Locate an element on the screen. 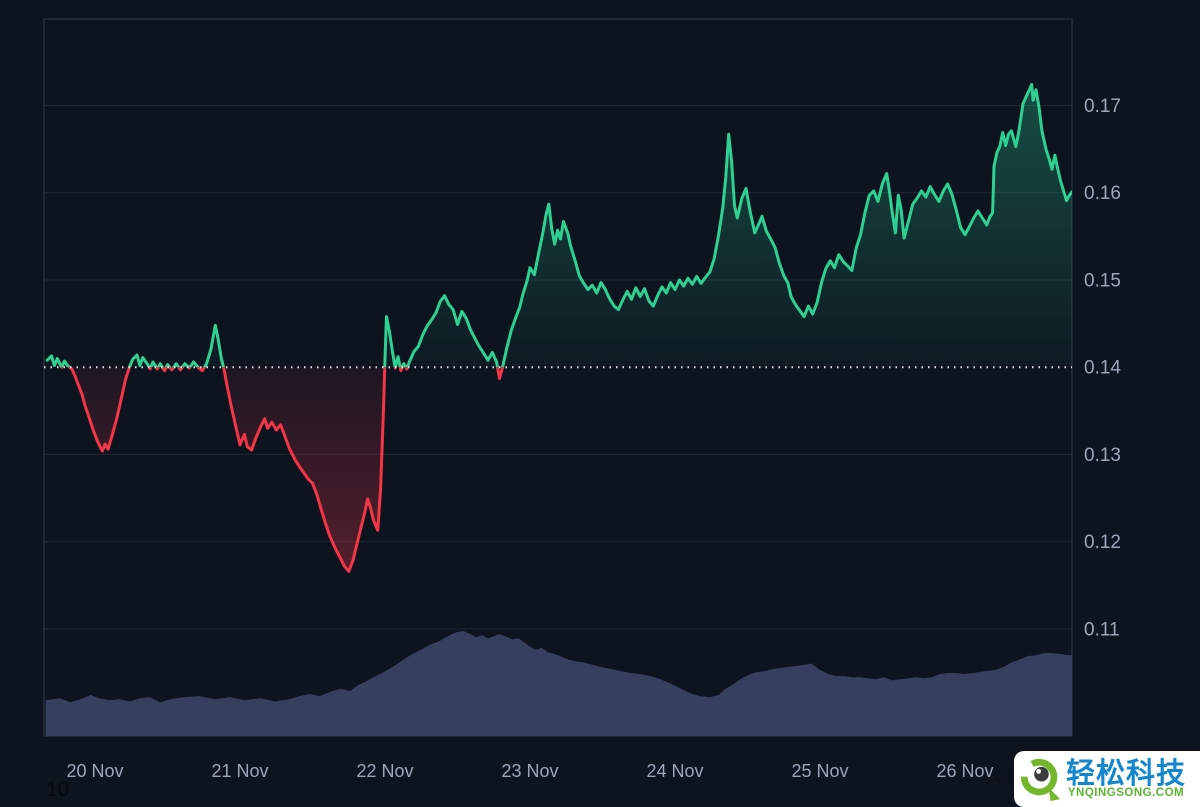 Image resolution: width=1200 pixels, height=807 pixels. x-axis-label: 25 Nov is located at coordinates (819, 771).